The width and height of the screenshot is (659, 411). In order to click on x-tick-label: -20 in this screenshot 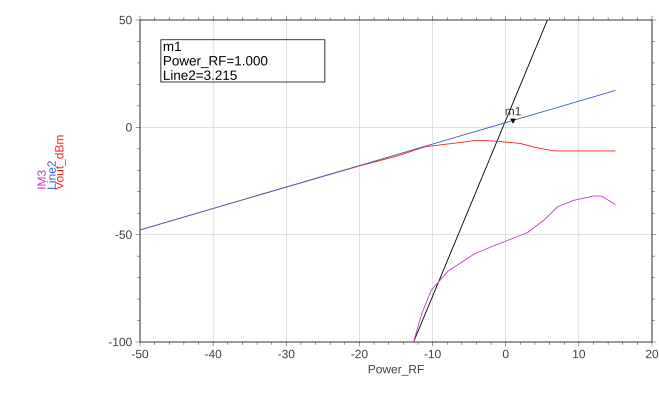, I will do `click(359, 354)`.